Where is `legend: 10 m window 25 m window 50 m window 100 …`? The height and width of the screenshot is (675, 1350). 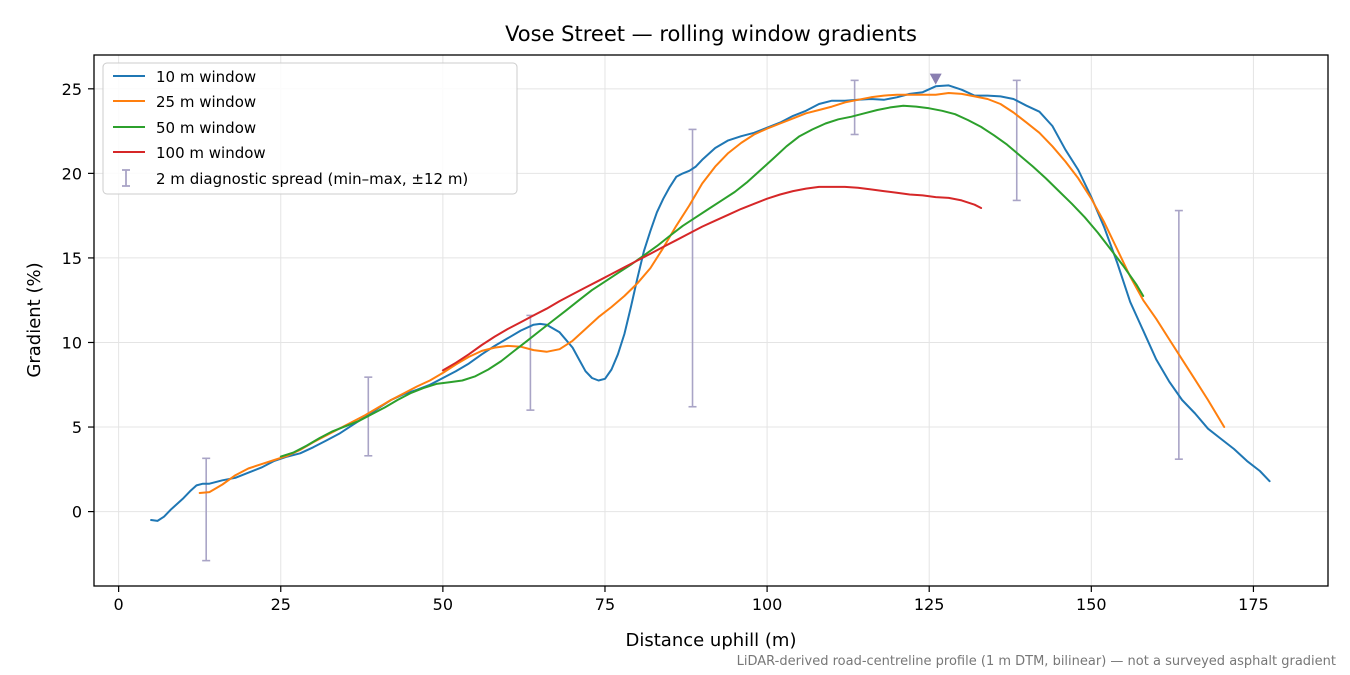
legend: 10 m window 25 m window 50 m window 100 … is located at coordinates (310, 128).